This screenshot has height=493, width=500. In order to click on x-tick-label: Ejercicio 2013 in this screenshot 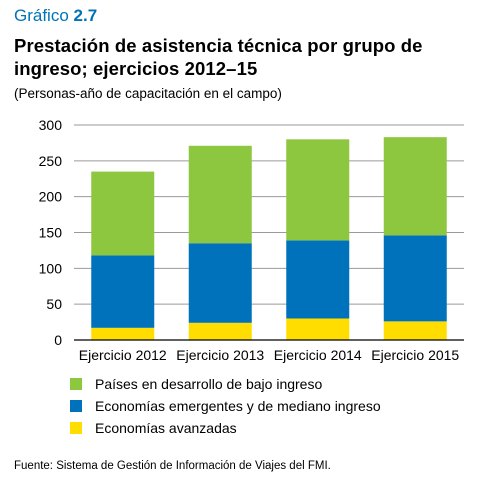, I will do `click(220, 355)`.